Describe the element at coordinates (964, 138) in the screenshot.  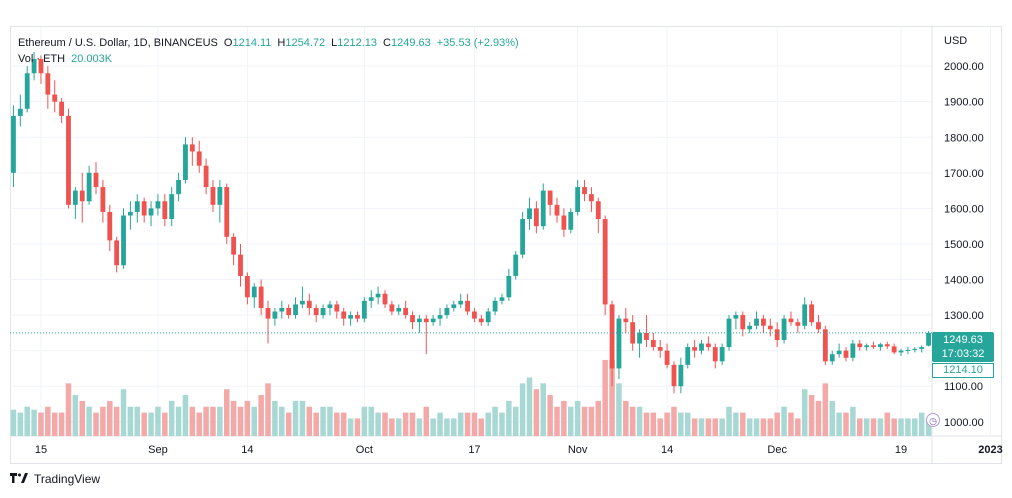
I see `y-tick-label: 1800.00` at that location.